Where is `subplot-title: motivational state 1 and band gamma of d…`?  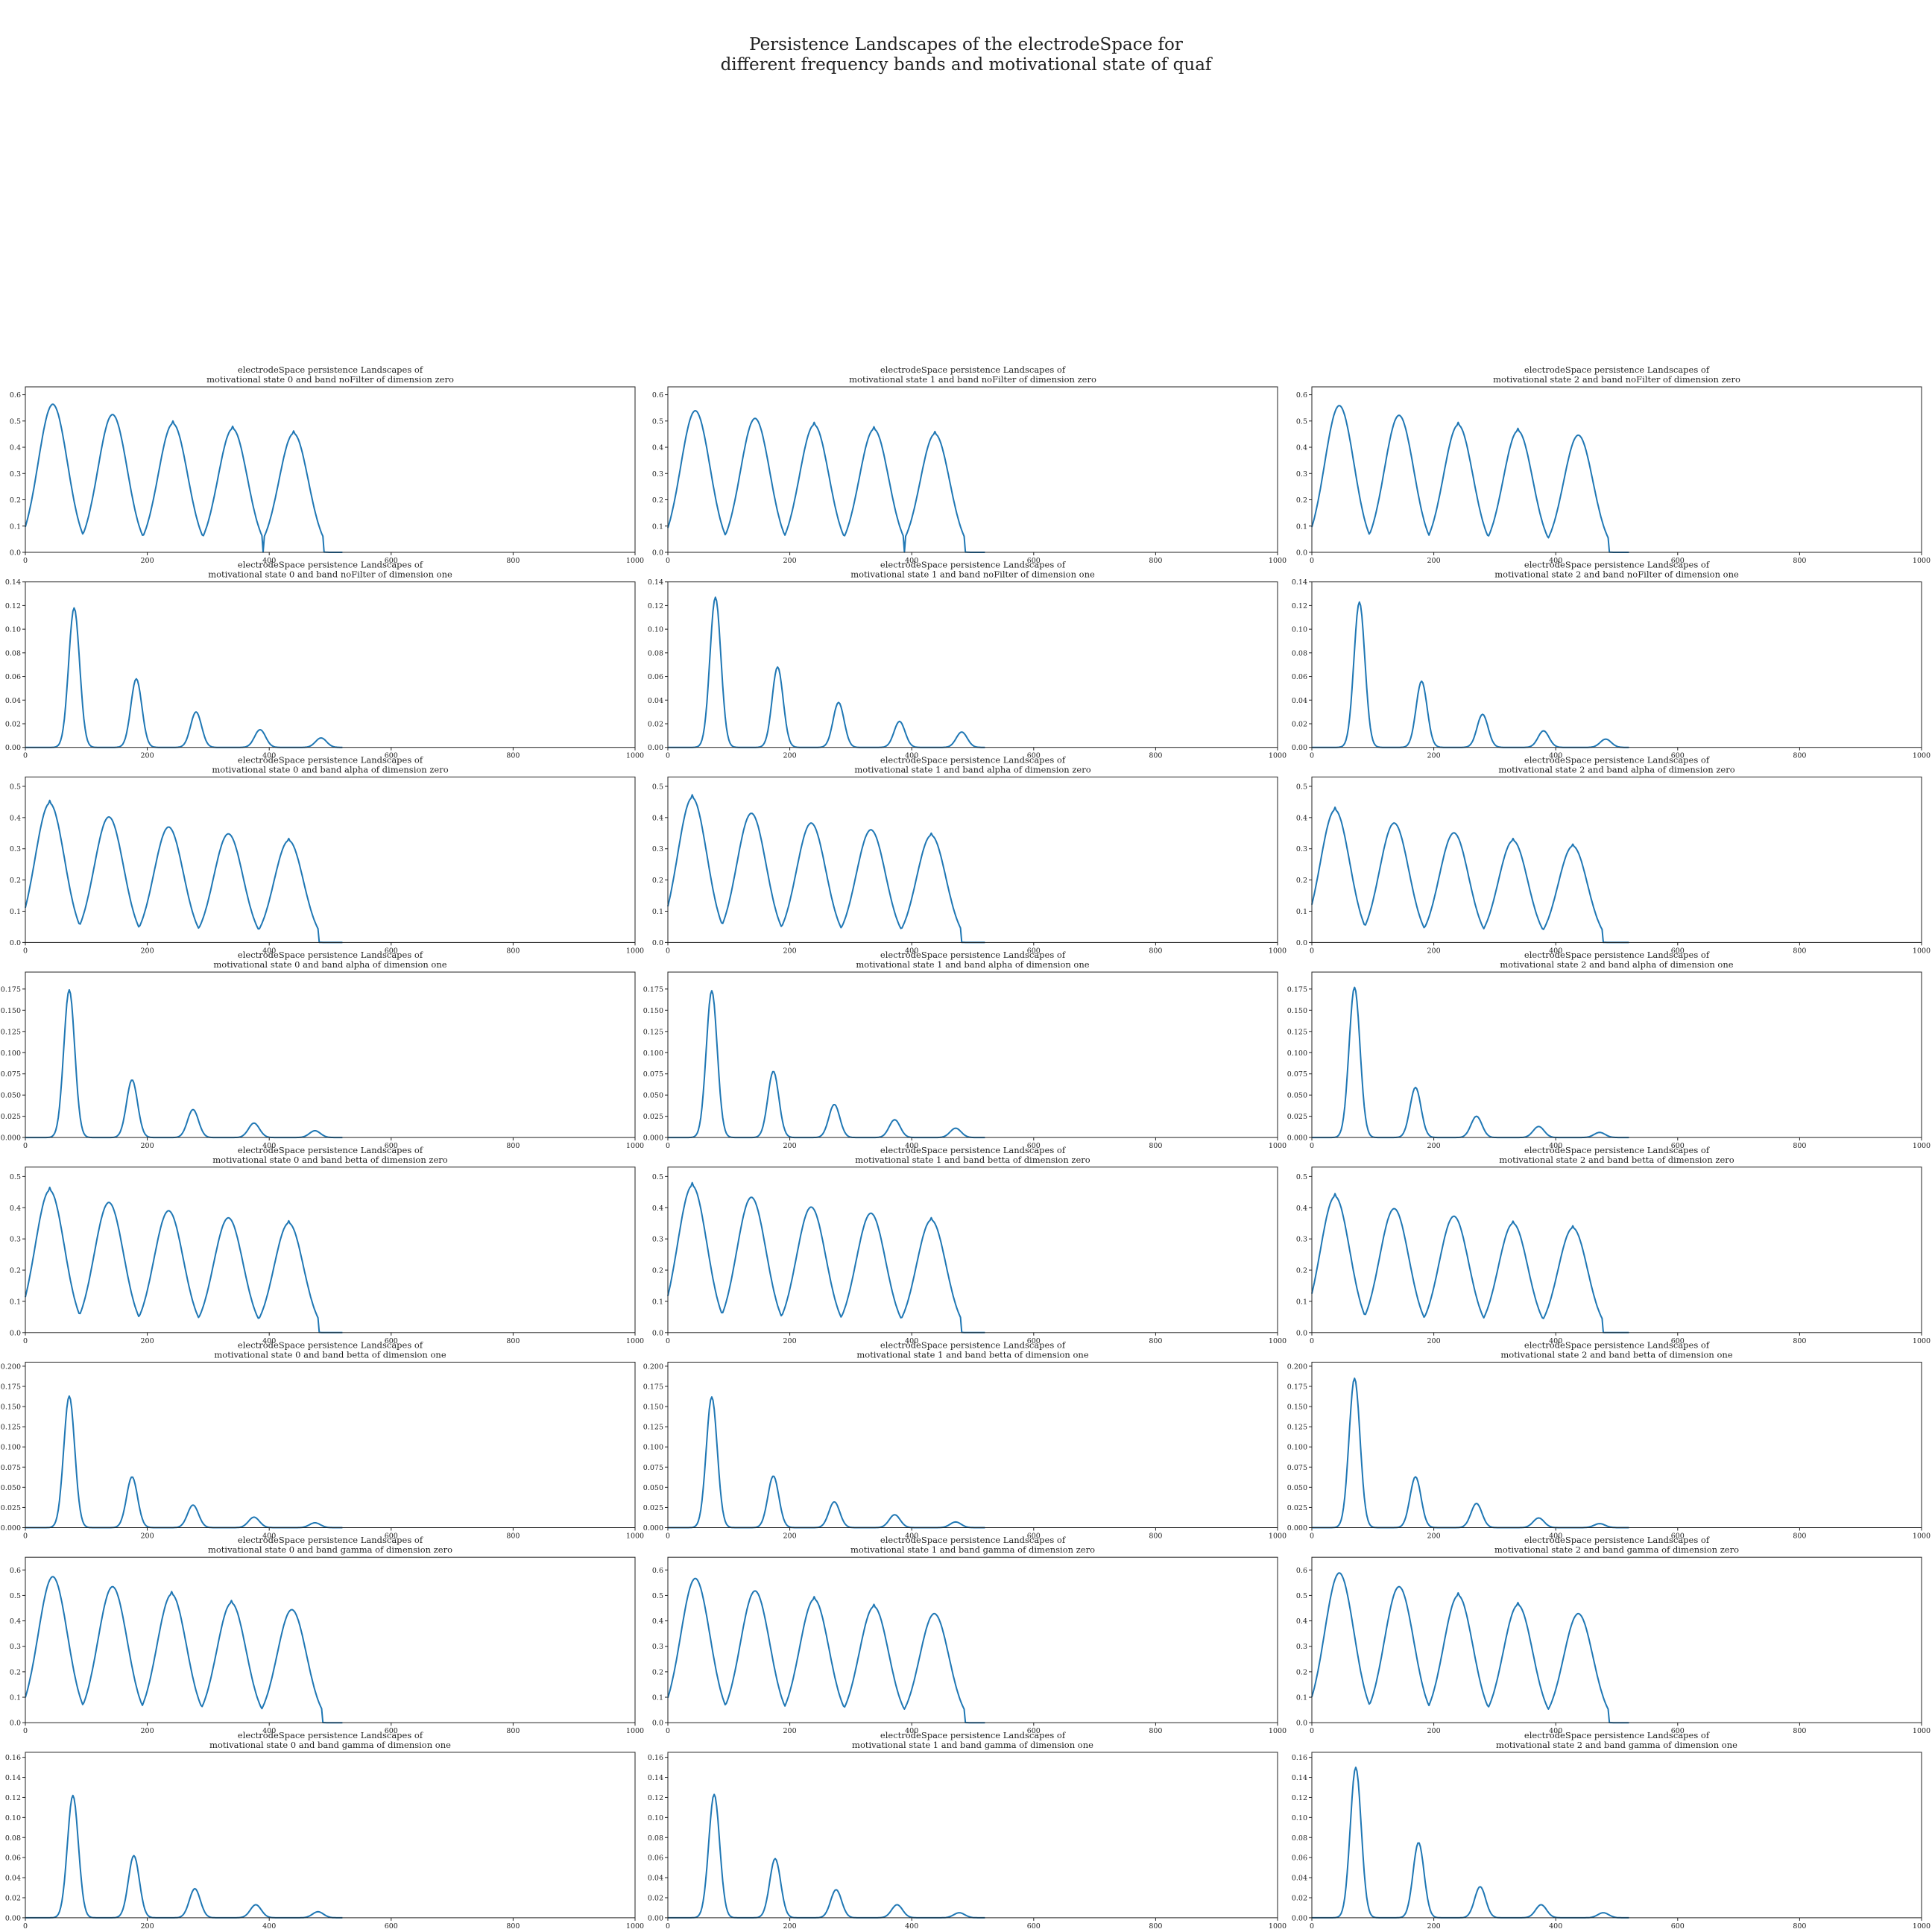
subplot-title: motivational state 1 and band gamma of d… is located at coordinates (972, 1745).